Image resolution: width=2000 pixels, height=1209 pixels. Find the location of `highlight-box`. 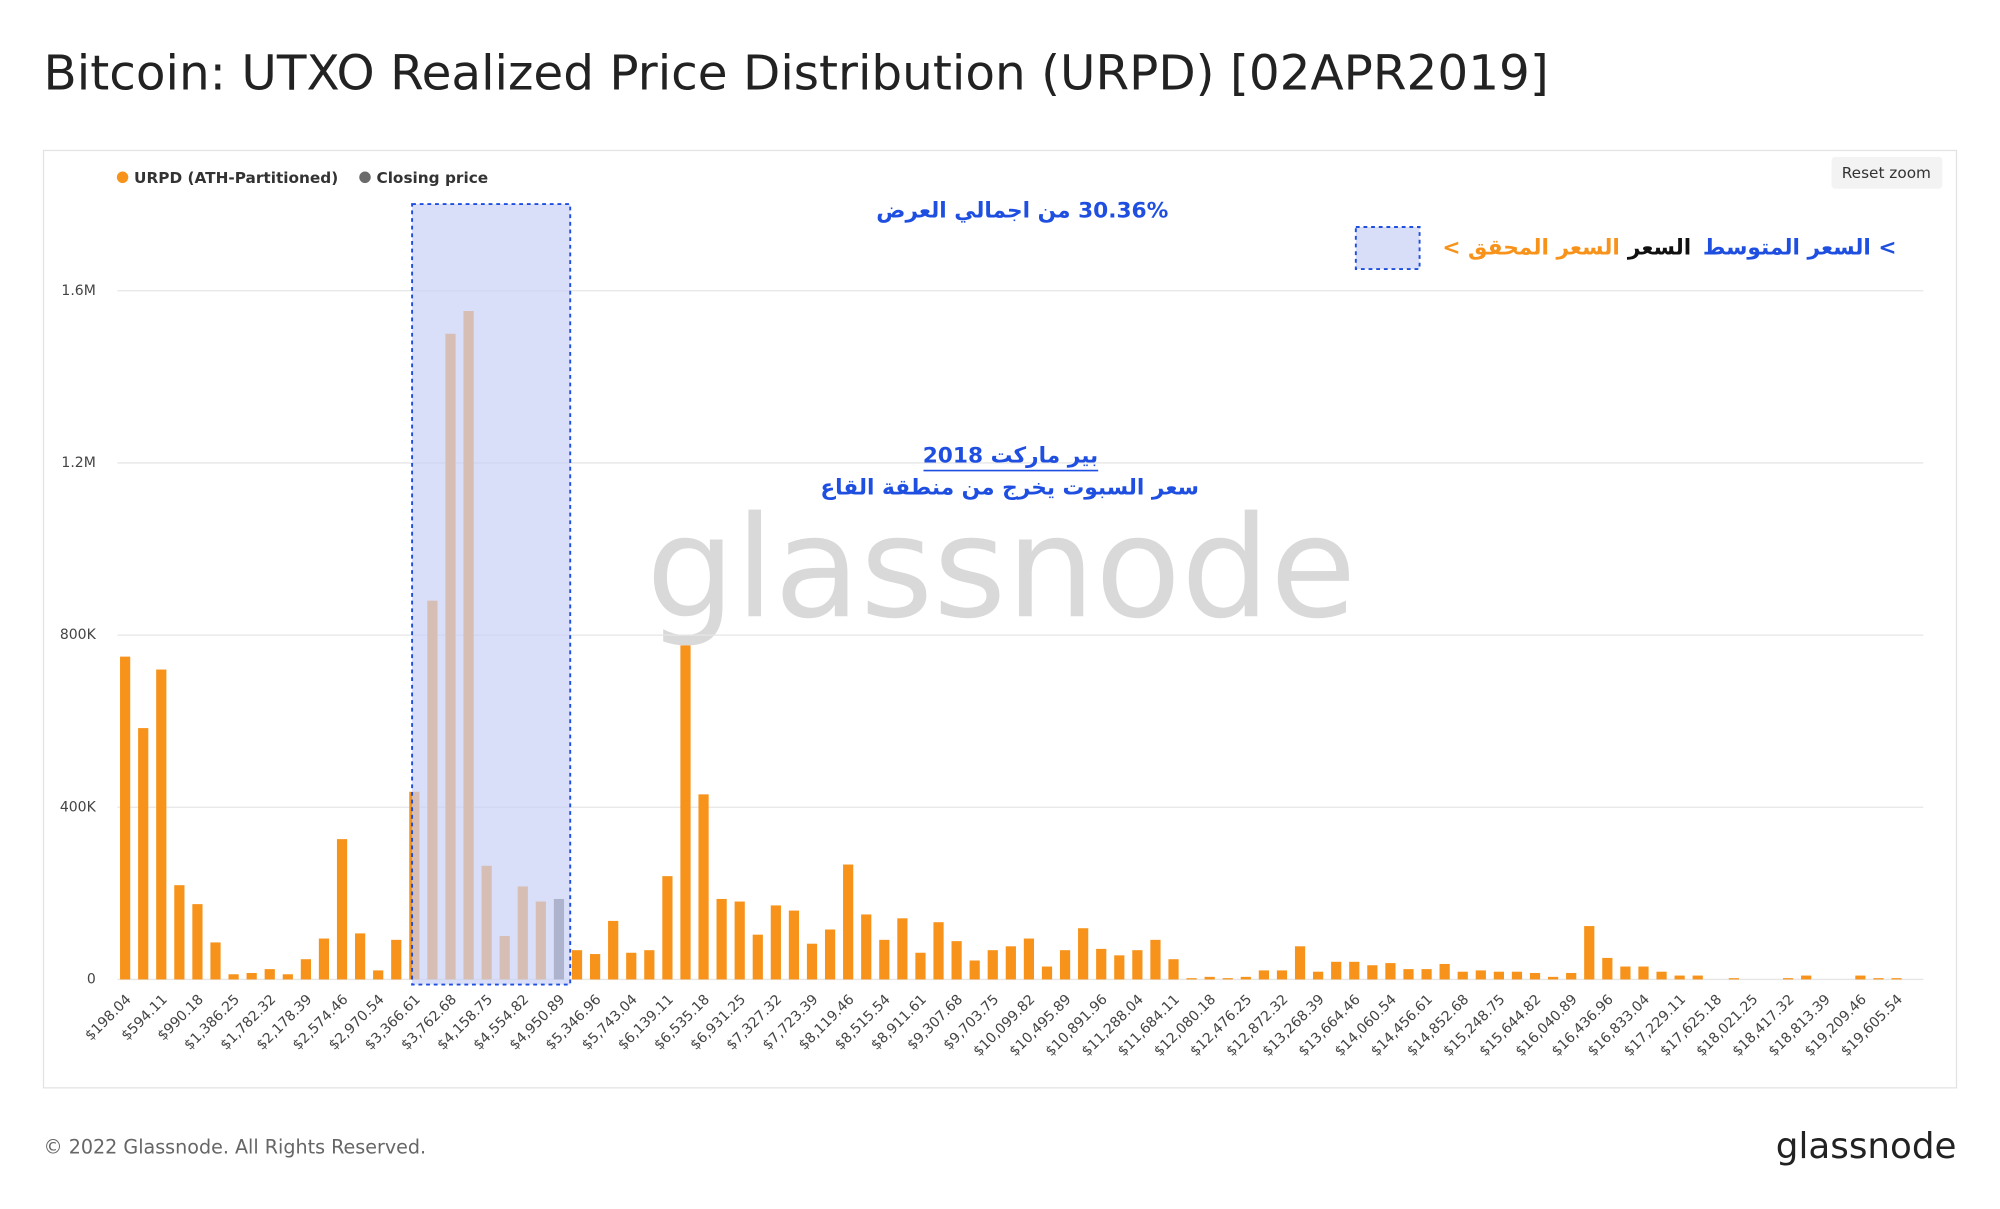

highlight-box is located at coordinates (491, 594).